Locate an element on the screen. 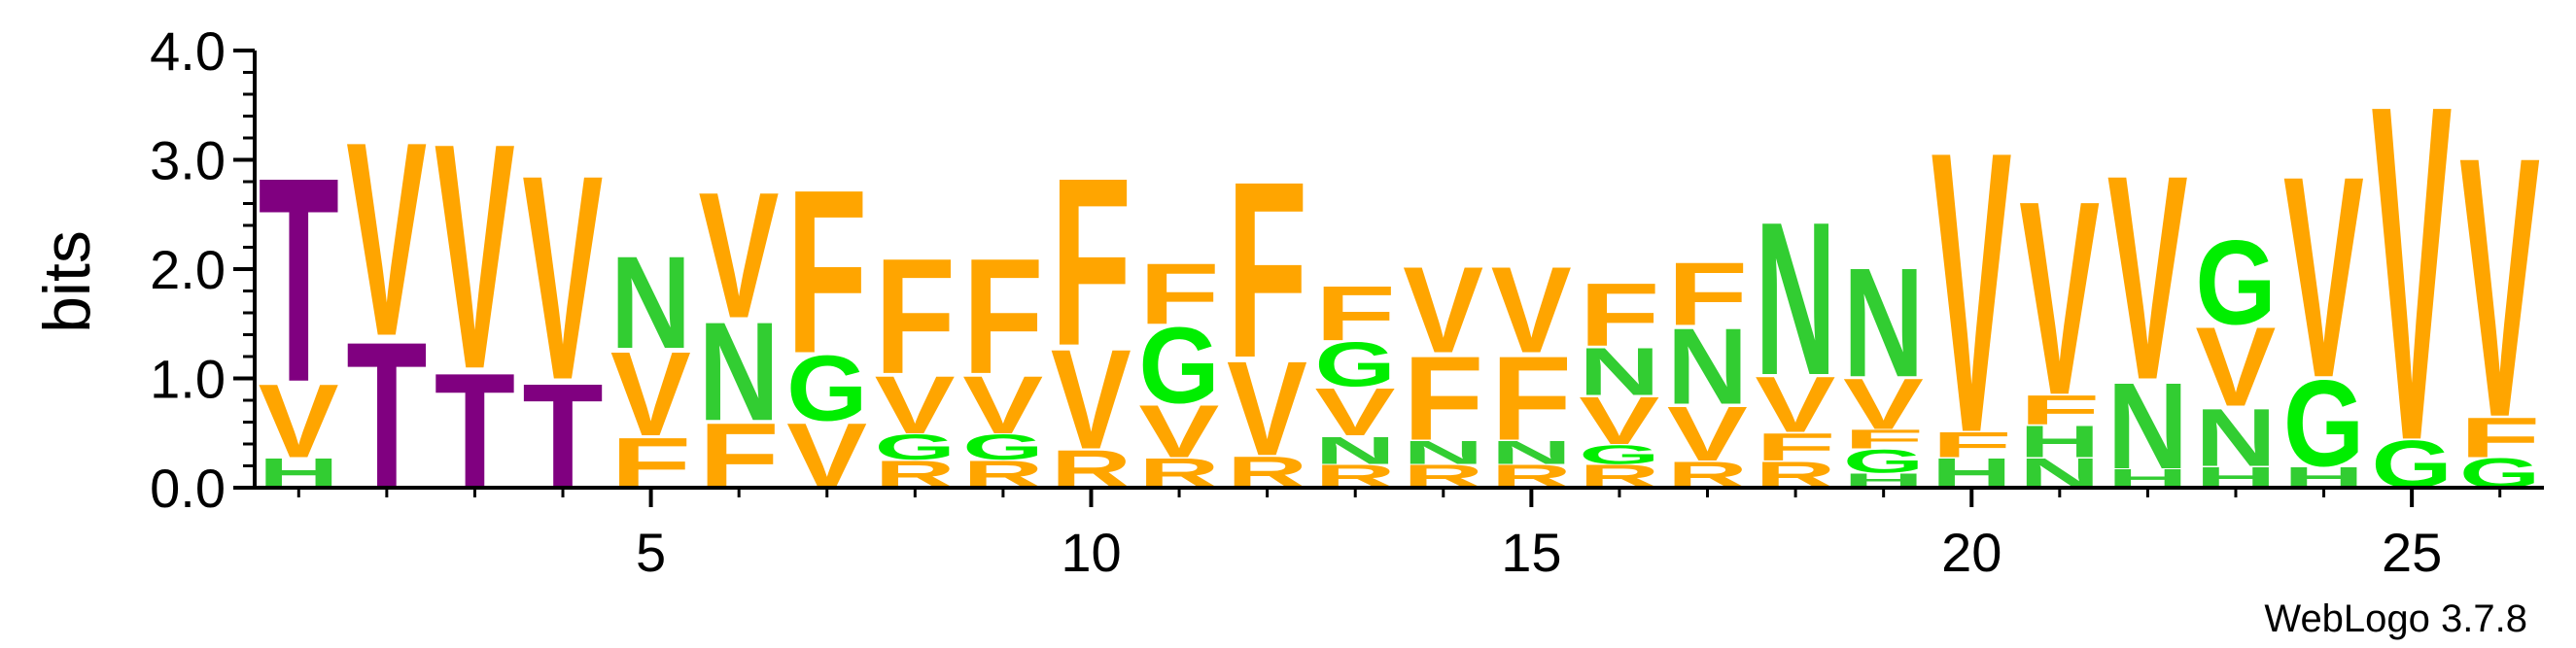 This screenshot has width=2576, height=648. x-tick-label: 5 is located at coordinates (651, 552).